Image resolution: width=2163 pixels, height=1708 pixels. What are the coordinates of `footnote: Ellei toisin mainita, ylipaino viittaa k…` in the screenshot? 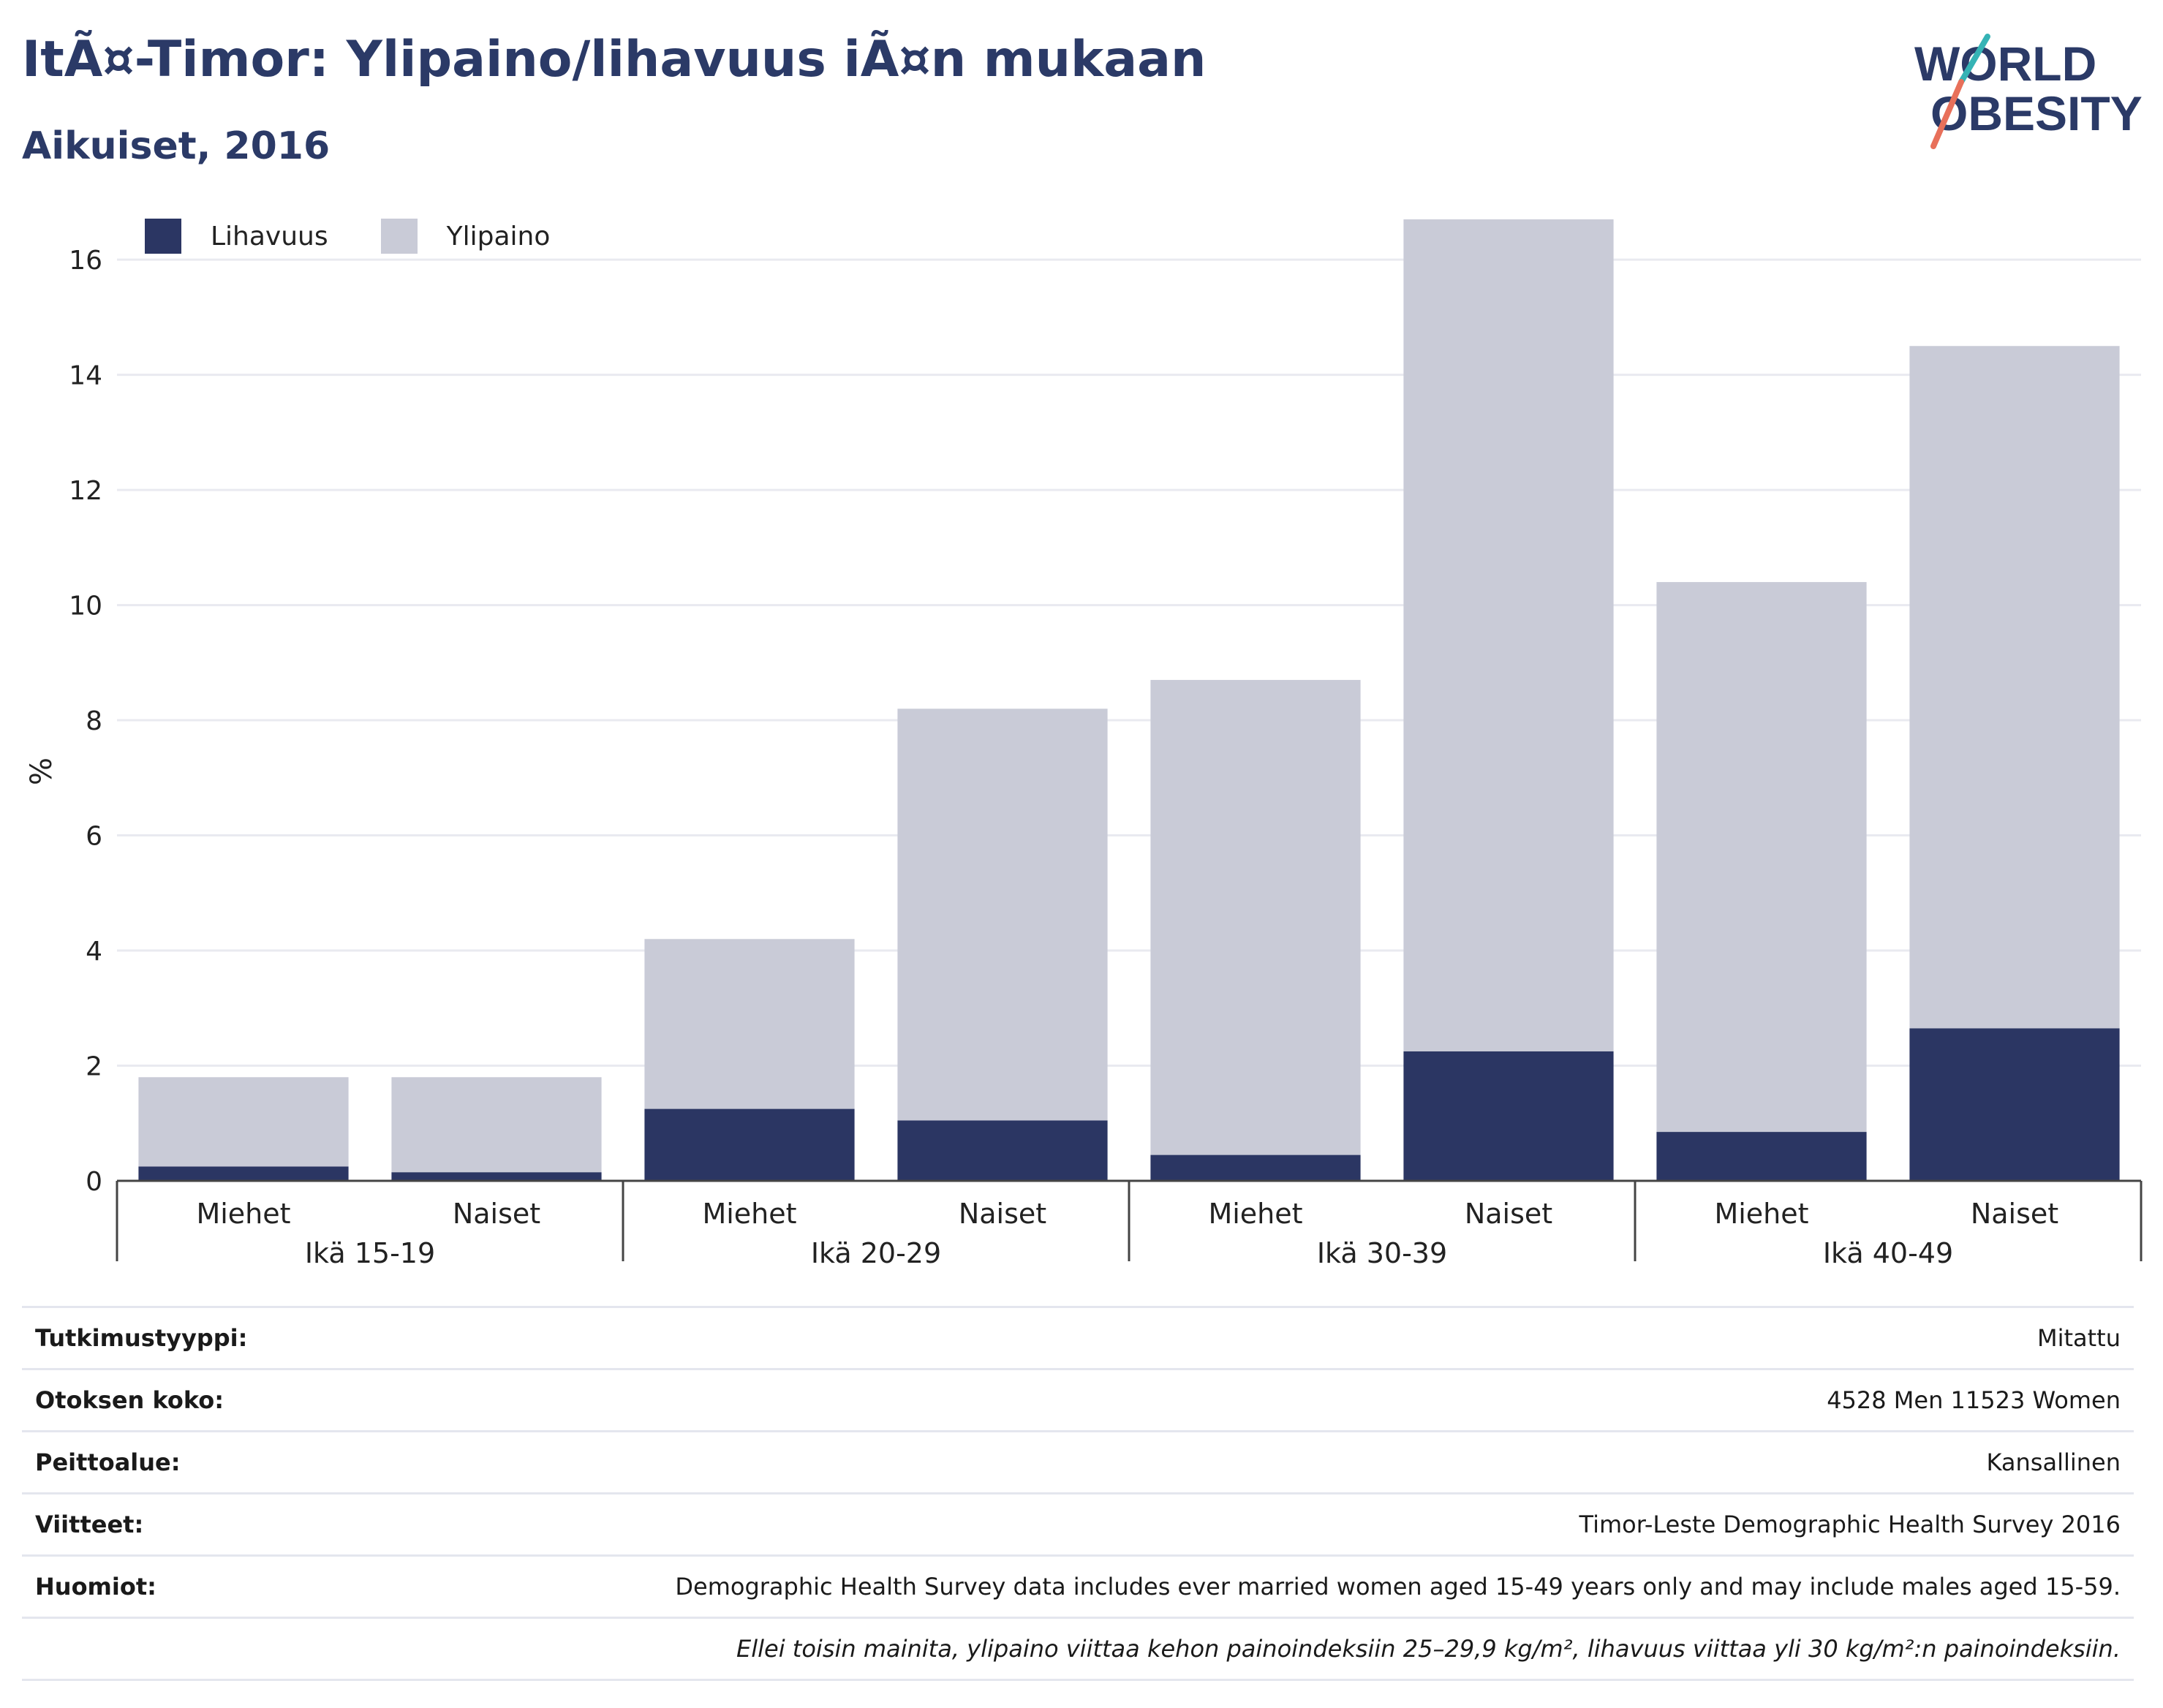 It's located at (1428, 1649).